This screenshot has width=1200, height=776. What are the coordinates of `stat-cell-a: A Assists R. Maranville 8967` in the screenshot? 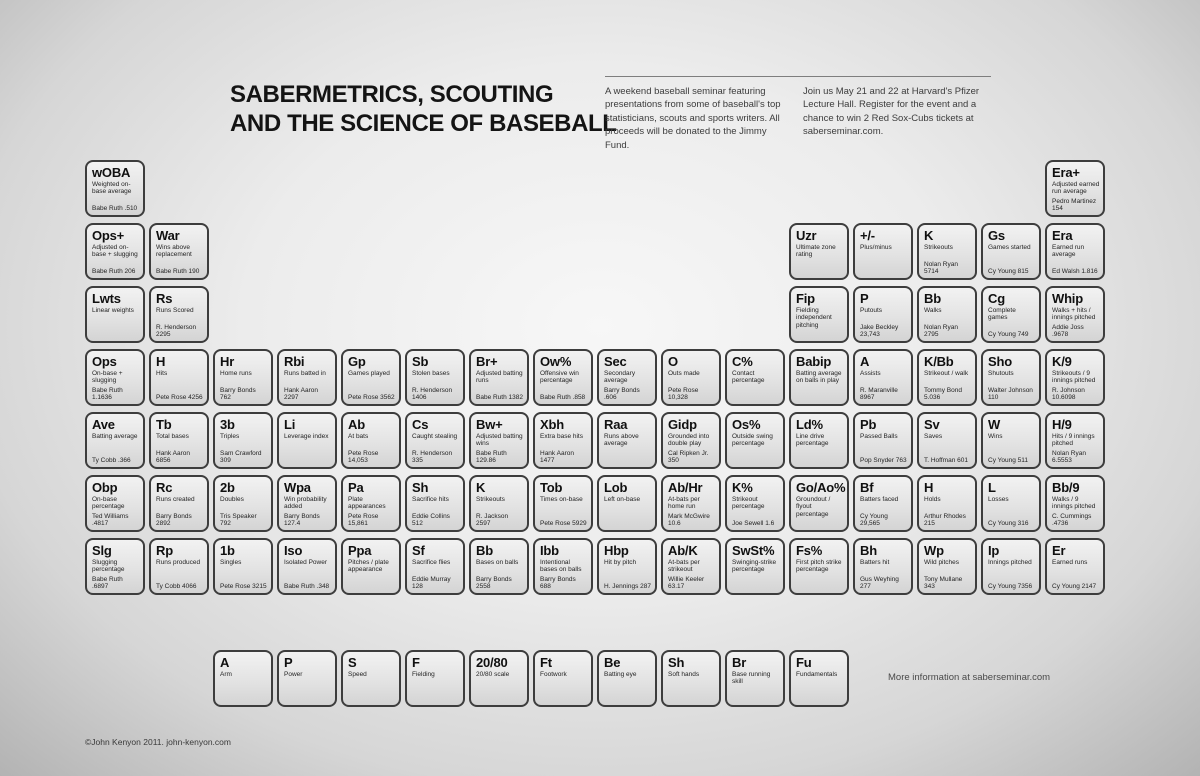 It's located at (883, 377).